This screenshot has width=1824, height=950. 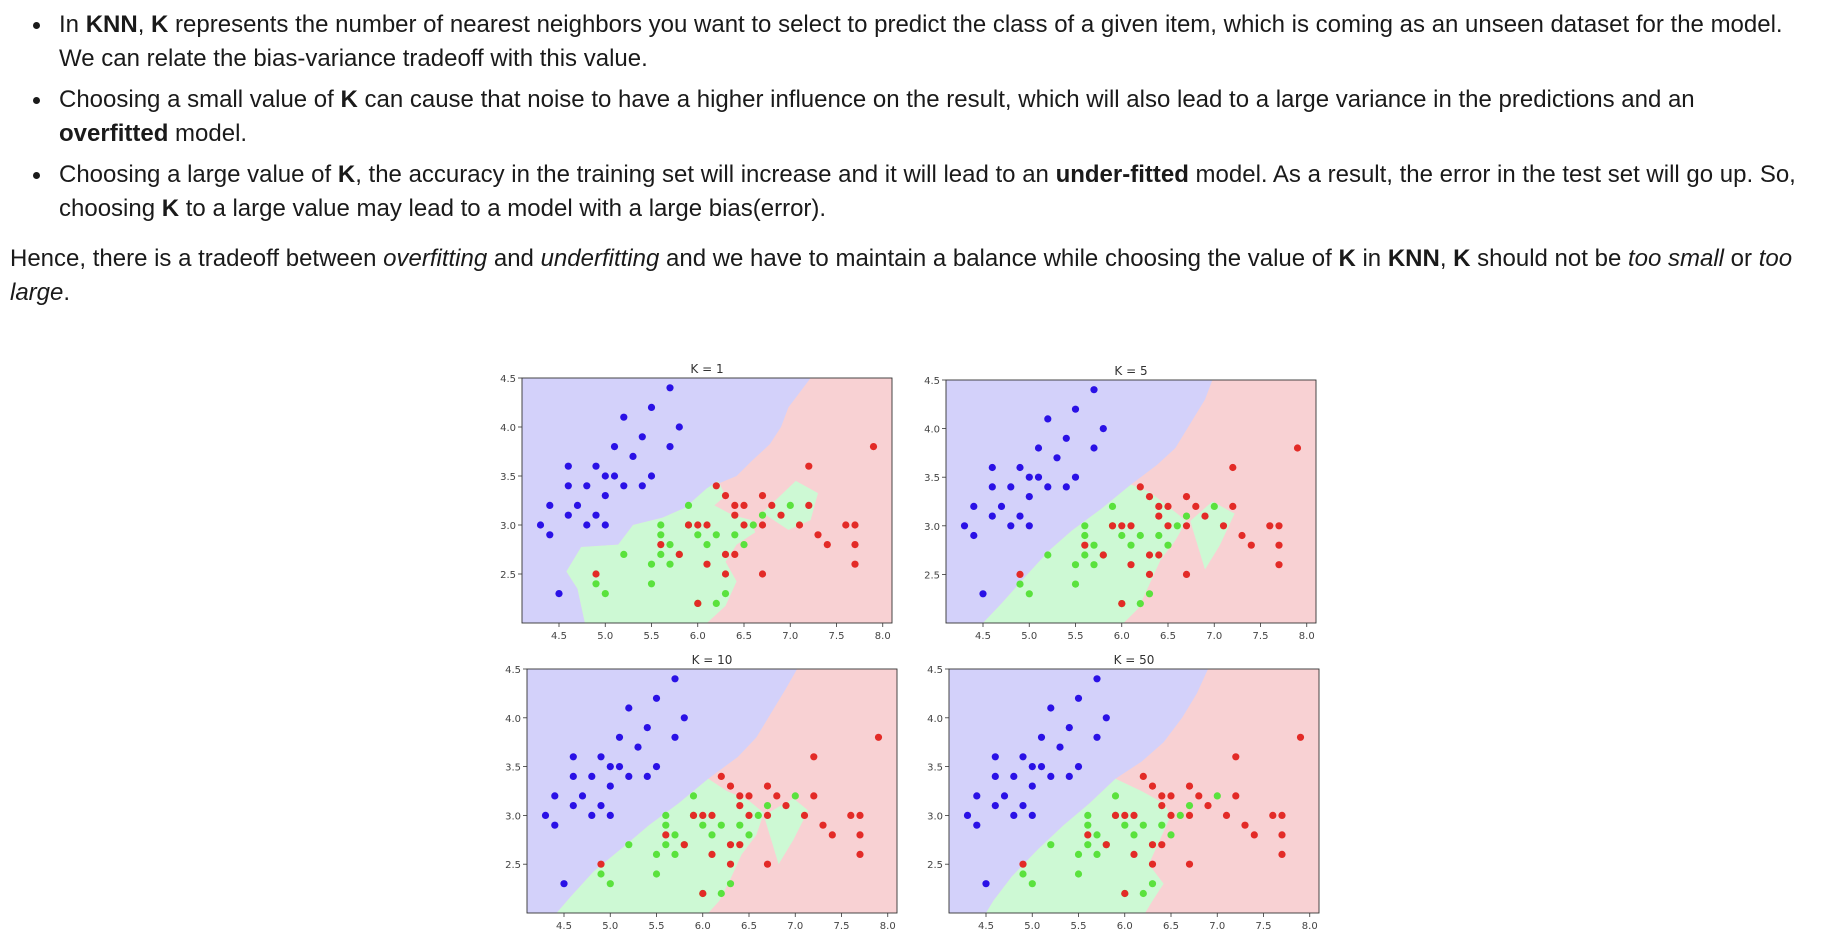 I want to click on x-tick-label: 7.0, so click(x=795, y=926).